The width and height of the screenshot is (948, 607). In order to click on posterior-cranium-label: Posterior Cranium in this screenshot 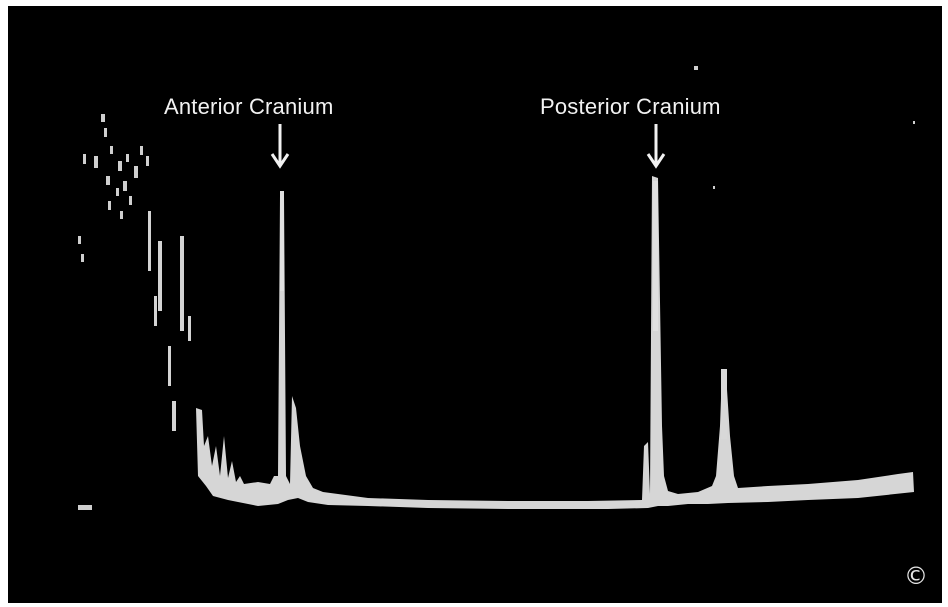, I will do `click(630, 106)`.